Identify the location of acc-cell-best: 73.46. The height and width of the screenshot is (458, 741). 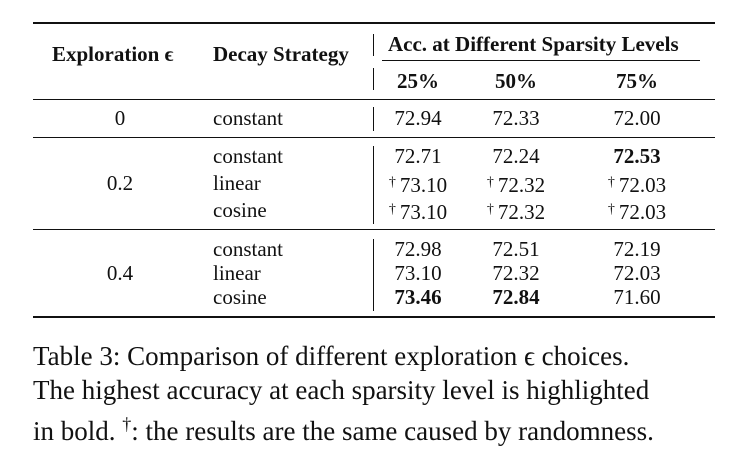
(418, 297).